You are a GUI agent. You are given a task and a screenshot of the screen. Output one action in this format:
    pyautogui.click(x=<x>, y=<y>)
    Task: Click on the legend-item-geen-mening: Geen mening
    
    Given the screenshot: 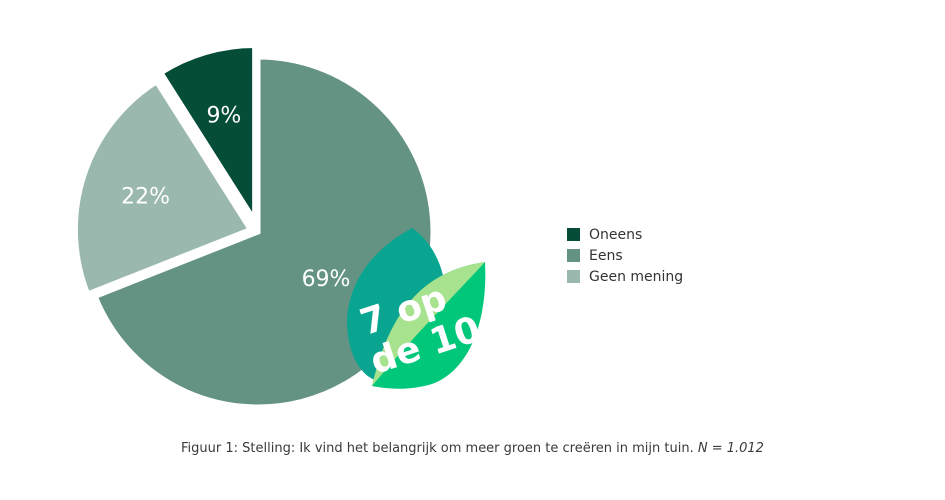 What is the action you would take?
    pyautogui.click(x=625, y=276)
    